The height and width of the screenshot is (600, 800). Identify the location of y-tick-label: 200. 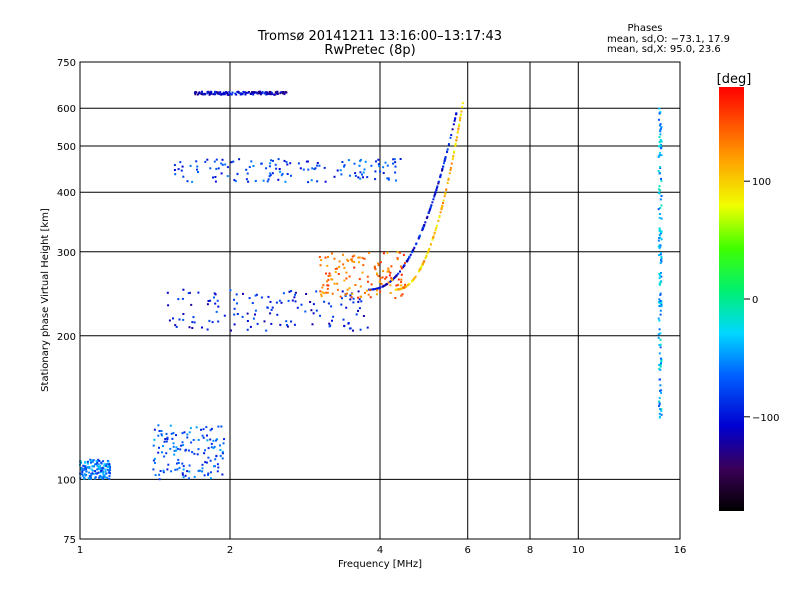
(66, 337).